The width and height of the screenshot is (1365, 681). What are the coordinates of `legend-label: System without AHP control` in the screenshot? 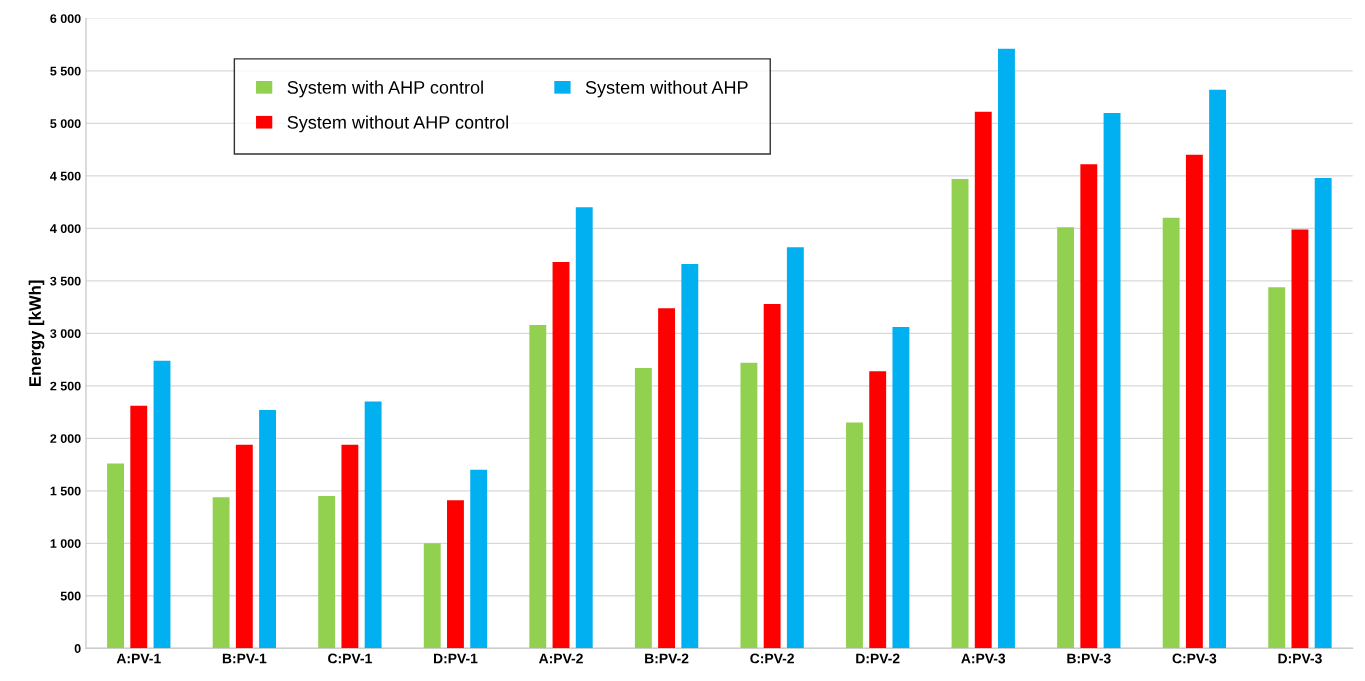 It's located at (397, 124).